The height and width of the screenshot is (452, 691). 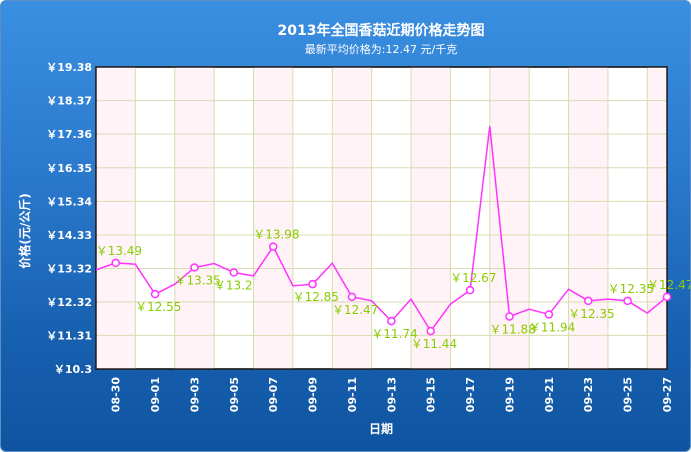 I want to click on data-label: ￥13.98, so click(x=276, y=235).